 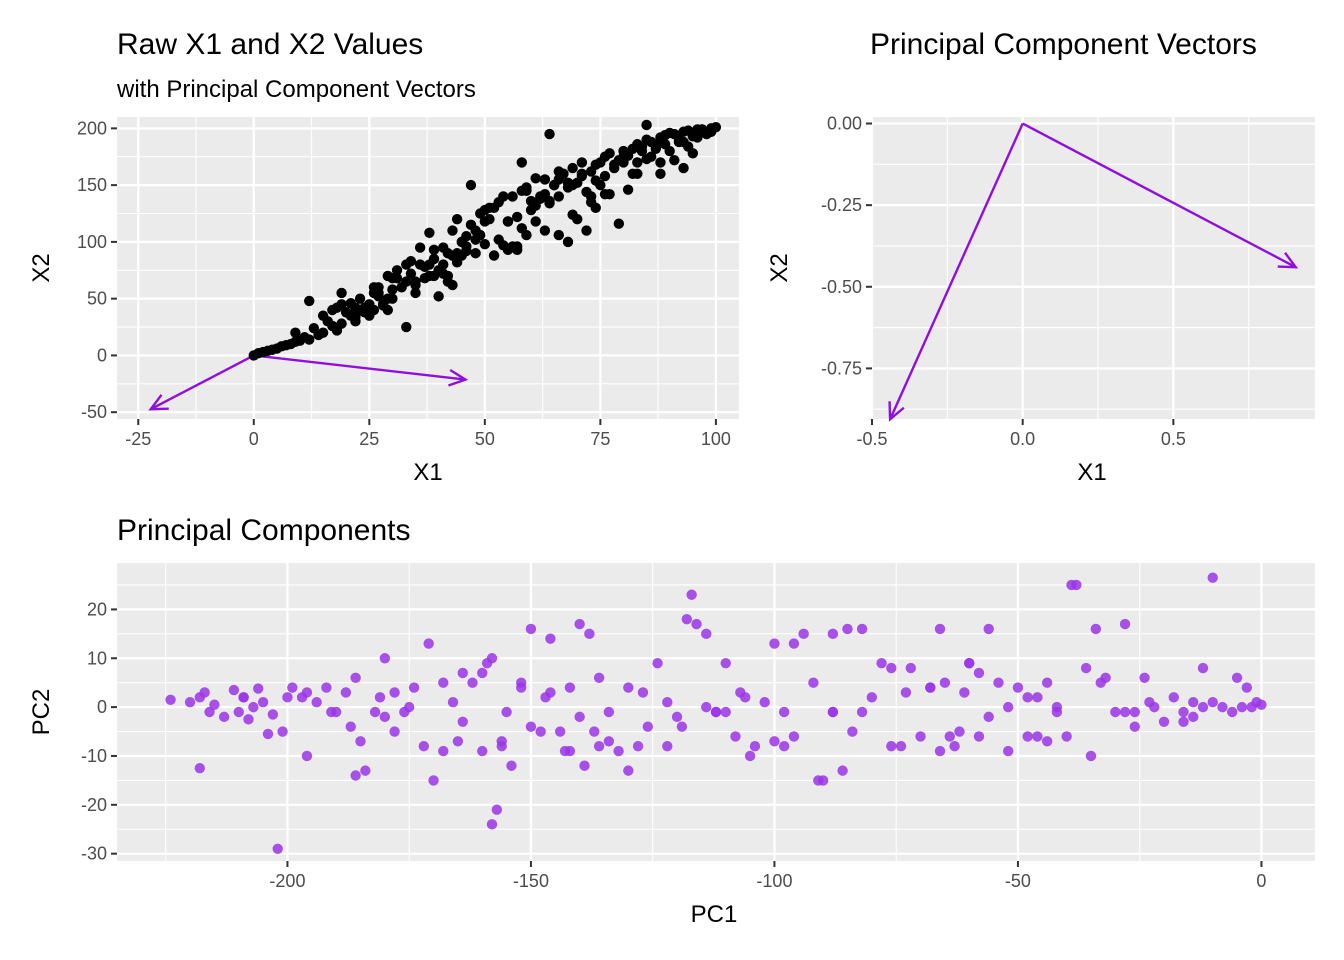 What do you see at coordinates (485, 439) in the screenshot?
I see `x-tick-label: 50` at bounding box center [485, 439].